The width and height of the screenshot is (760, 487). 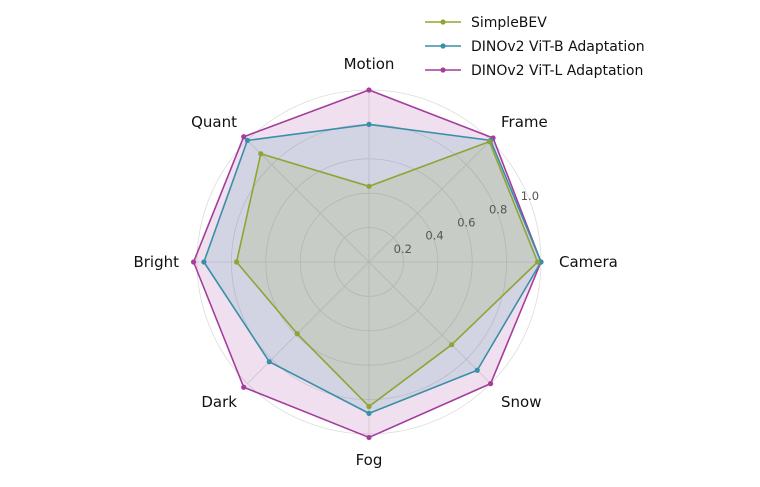 I want to click on series-0-point-dark, so click(x=297, y=334).